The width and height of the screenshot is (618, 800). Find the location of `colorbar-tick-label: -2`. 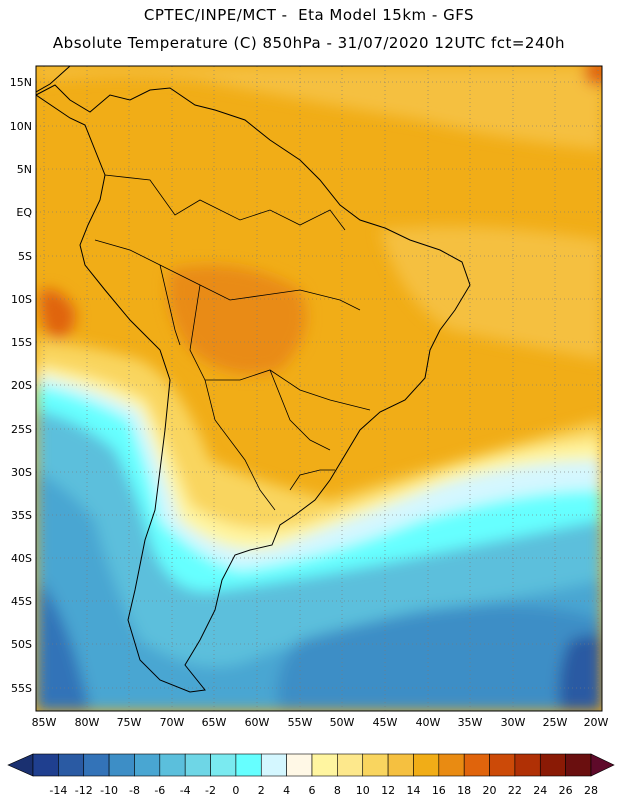

colorbar-tick-label: -2 is located at coordinates (211, 790).